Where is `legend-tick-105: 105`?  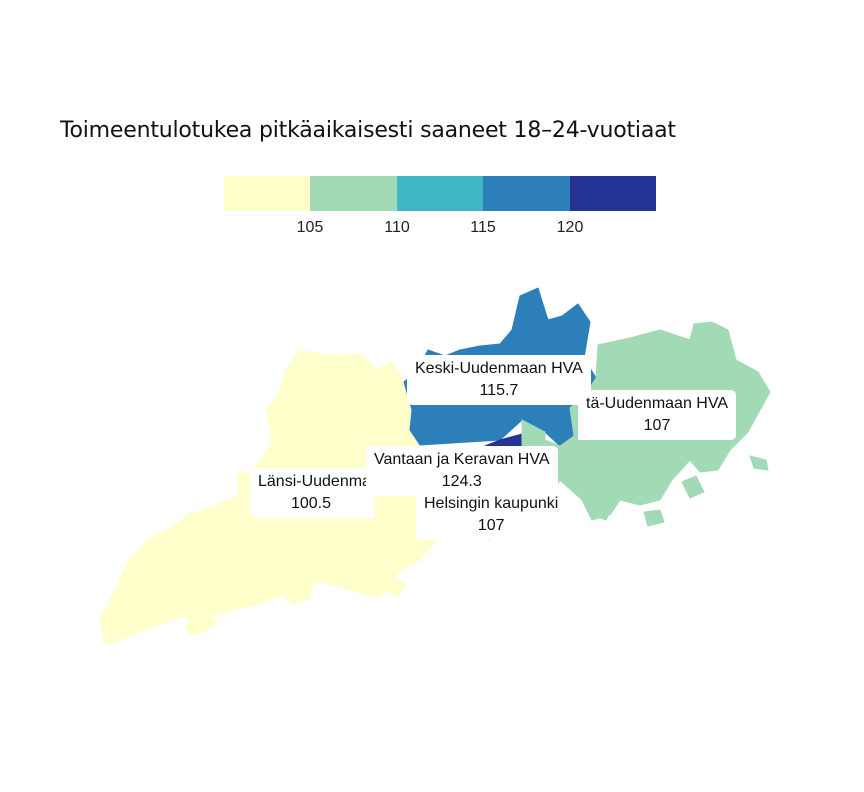
legend-tick-105: 105 is located at coordinates (310, 227).